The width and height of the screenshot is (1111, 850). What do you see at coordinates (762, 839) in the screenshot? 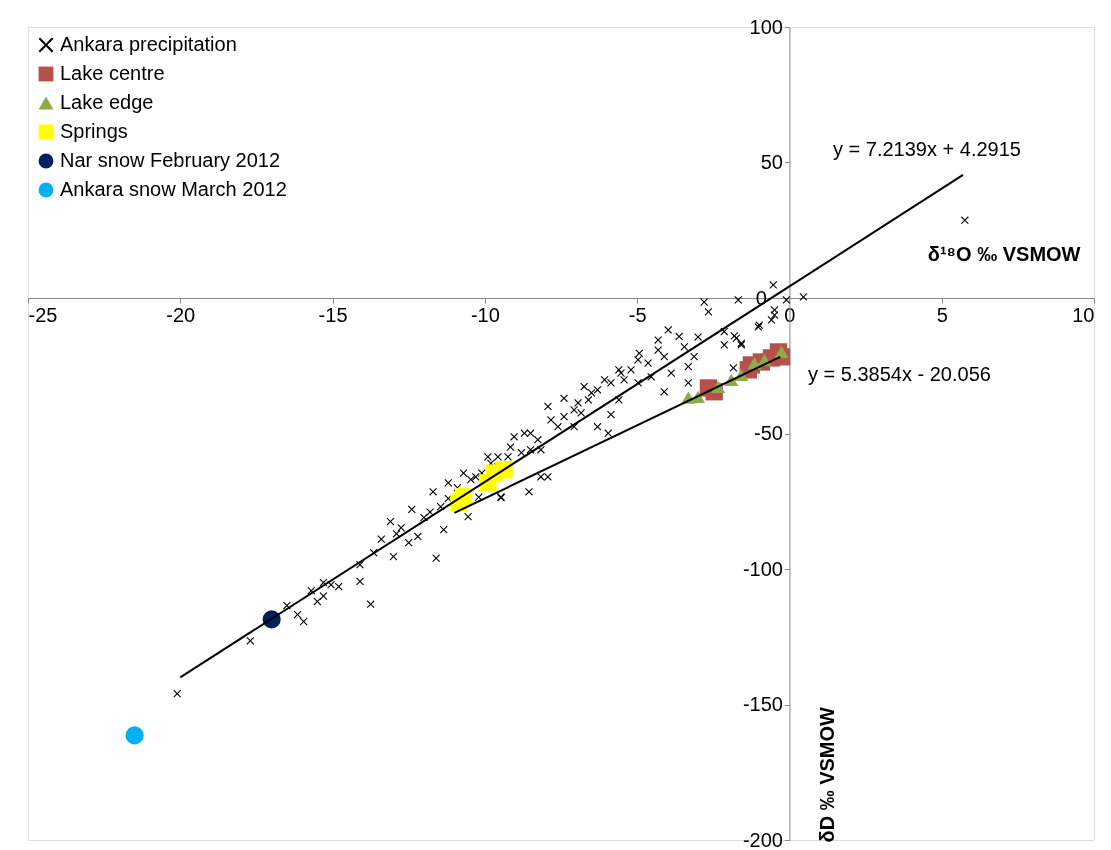
I see `y-tick-label: -200` at bounding box center [762, 839].